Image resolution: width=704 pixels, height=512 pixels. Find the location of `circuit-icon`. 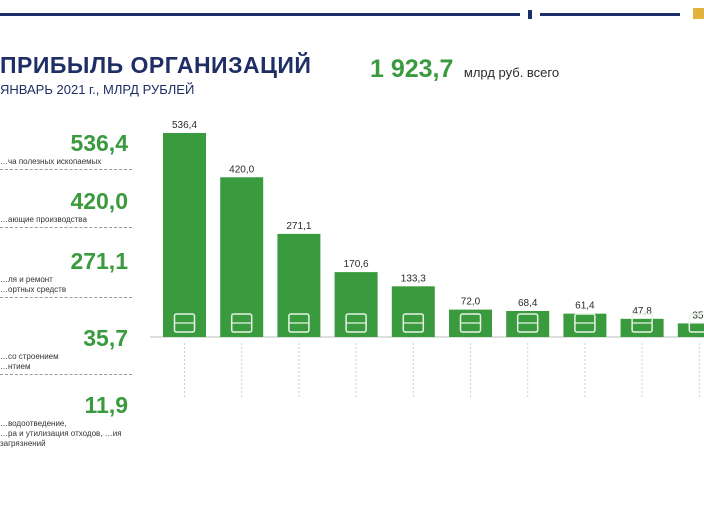

circuit-icon is located at coordinates (585, 323).